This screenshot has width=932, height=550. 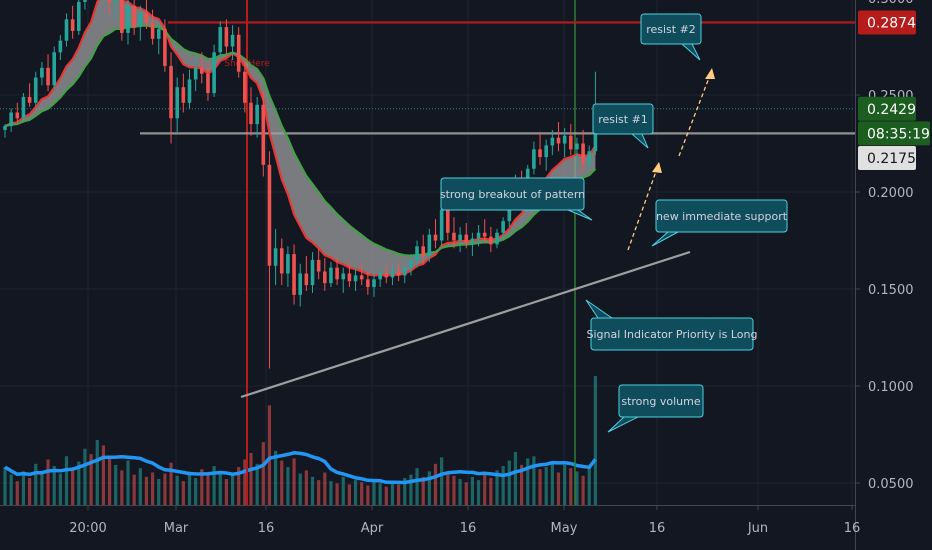 I want to click on price-badge: 0.2429, so click(x=887, y=108).